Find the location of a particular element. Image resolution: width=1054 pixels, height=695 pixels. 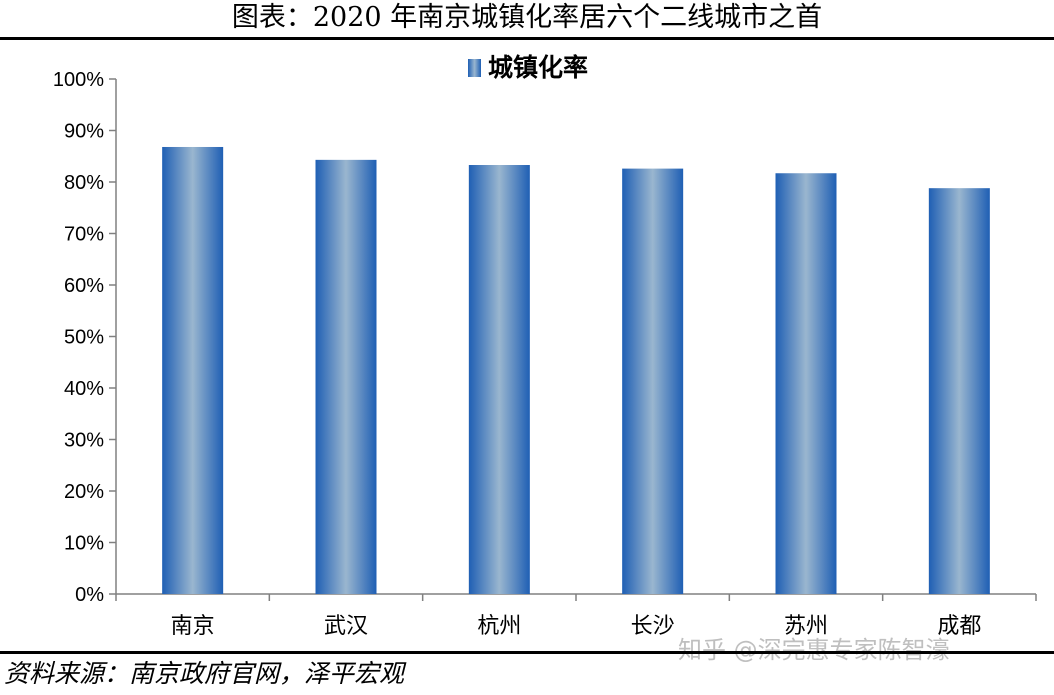

source-note: 资料来源：南京政府官网，泽平宏观 is located at coordinates (204, 673).